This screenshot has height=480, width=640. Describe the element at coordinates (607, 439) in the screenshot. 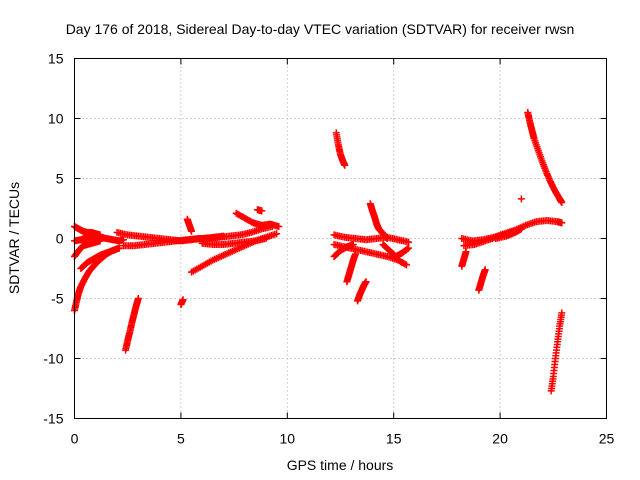

I see `x-tick-label: 25` at that location.